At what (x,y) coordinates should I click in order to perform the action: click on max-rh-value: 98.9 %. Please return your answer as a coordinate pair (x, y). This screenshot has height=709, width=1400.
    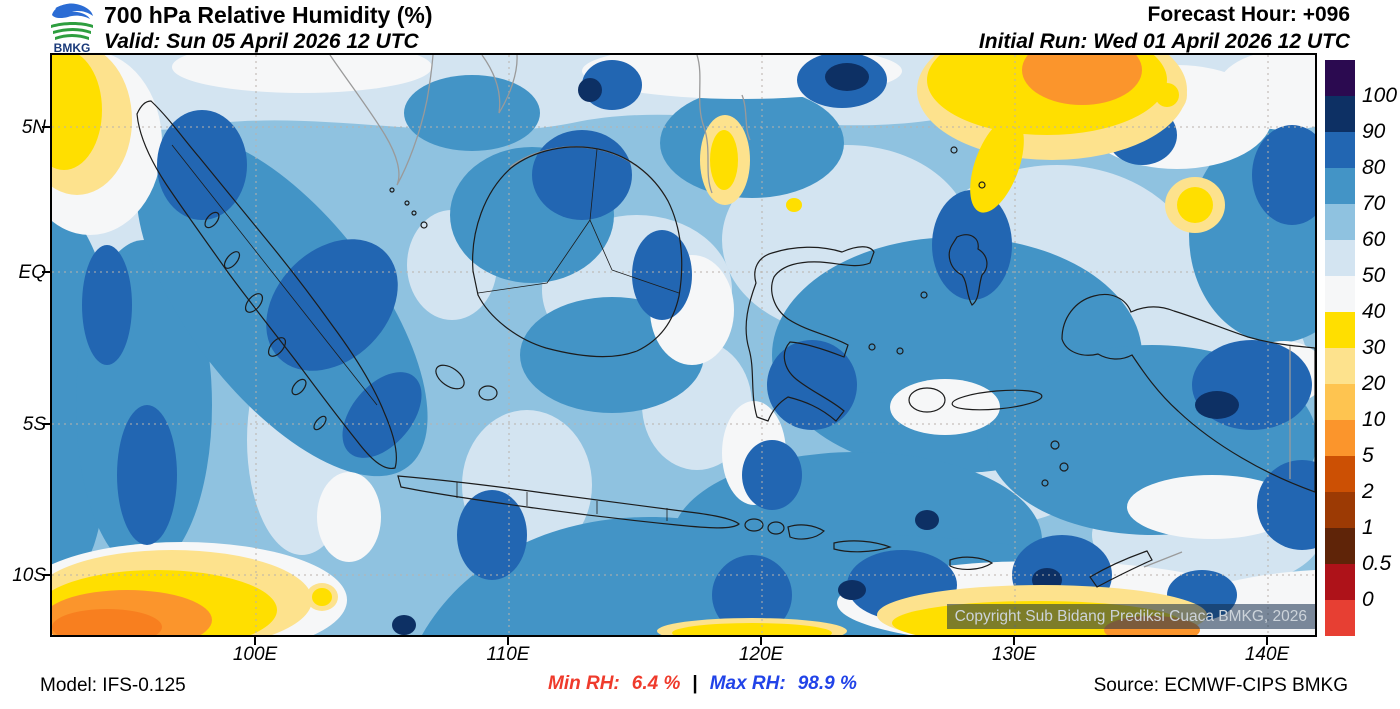
    Looking at the image, I should click on (827, 683).